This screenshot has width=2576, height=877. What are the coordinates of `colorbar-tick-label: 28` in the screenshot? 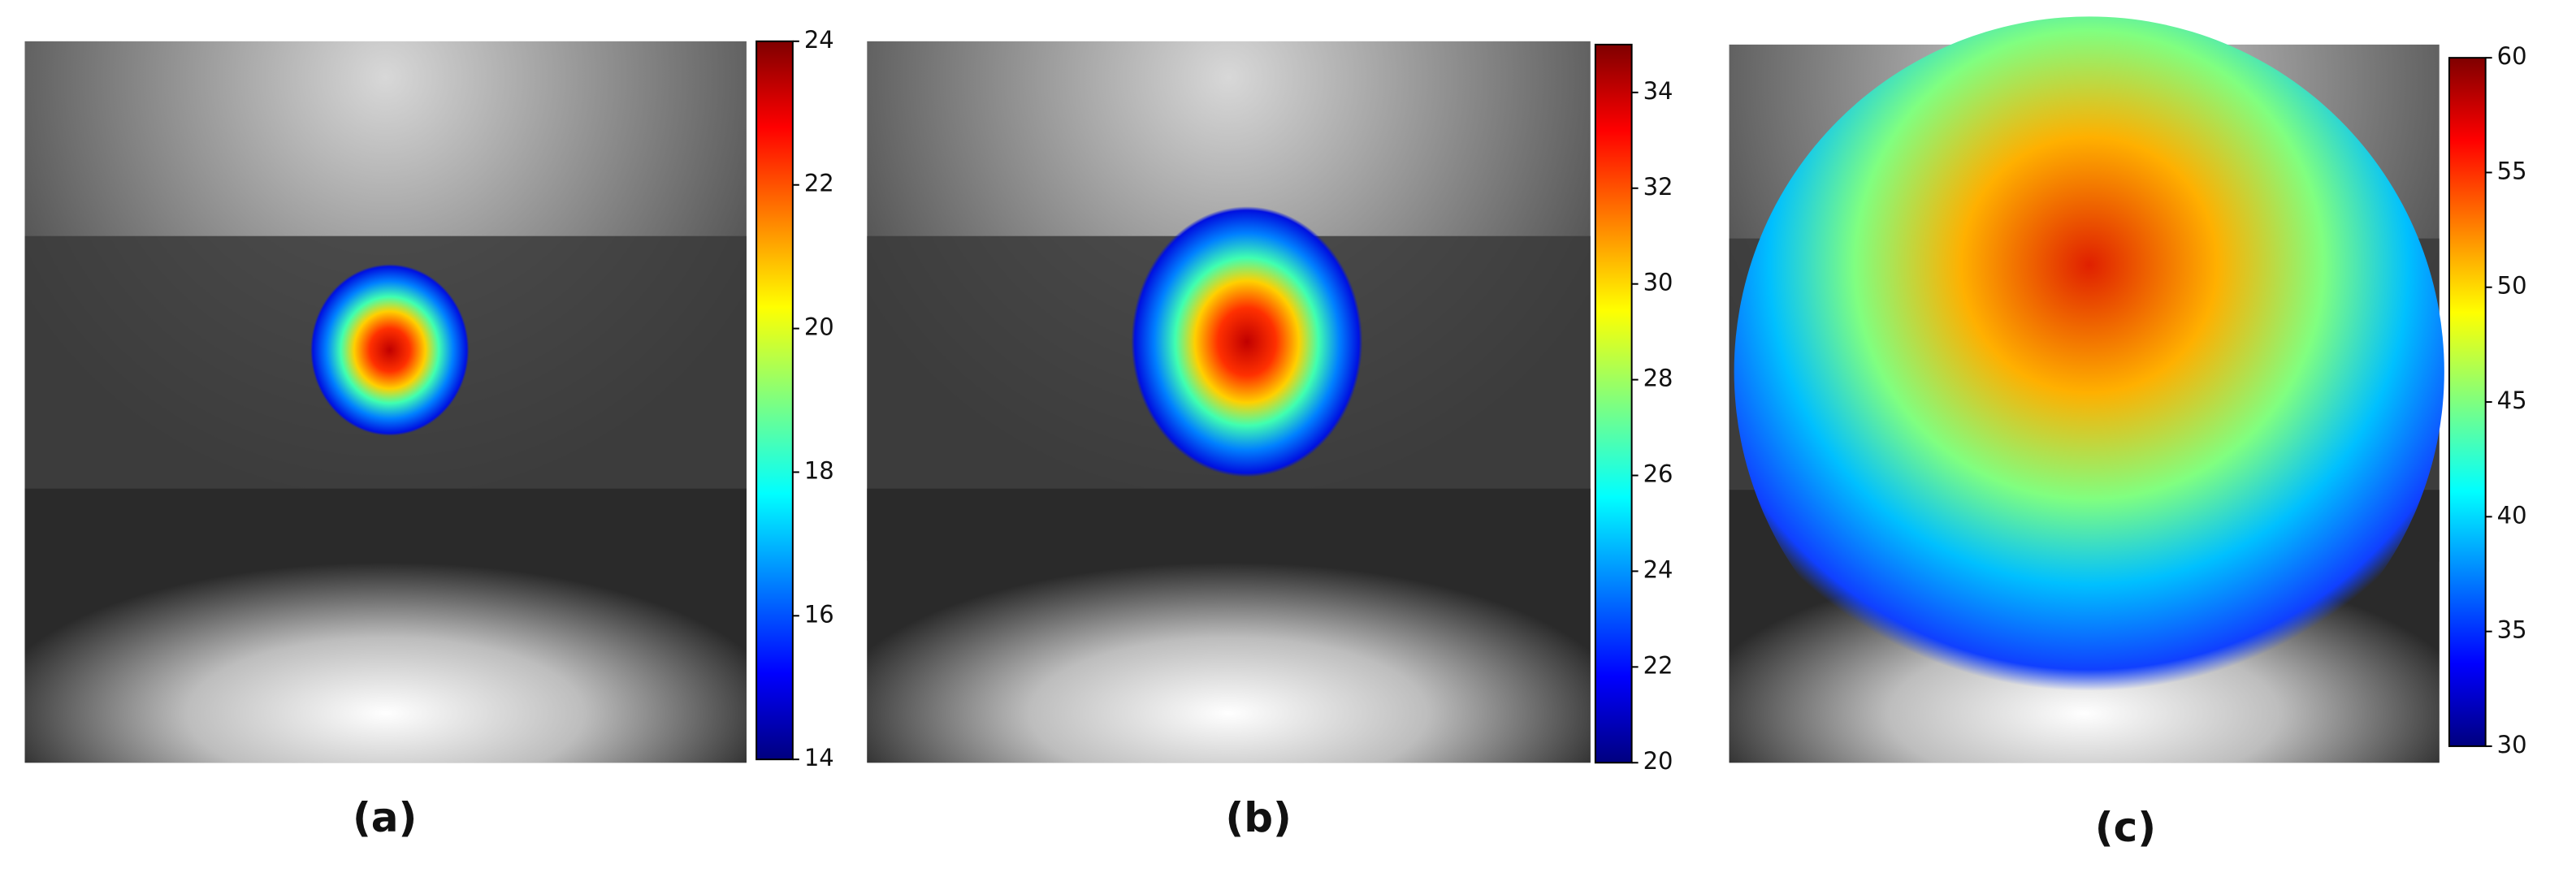 It's located at (1658, 378).